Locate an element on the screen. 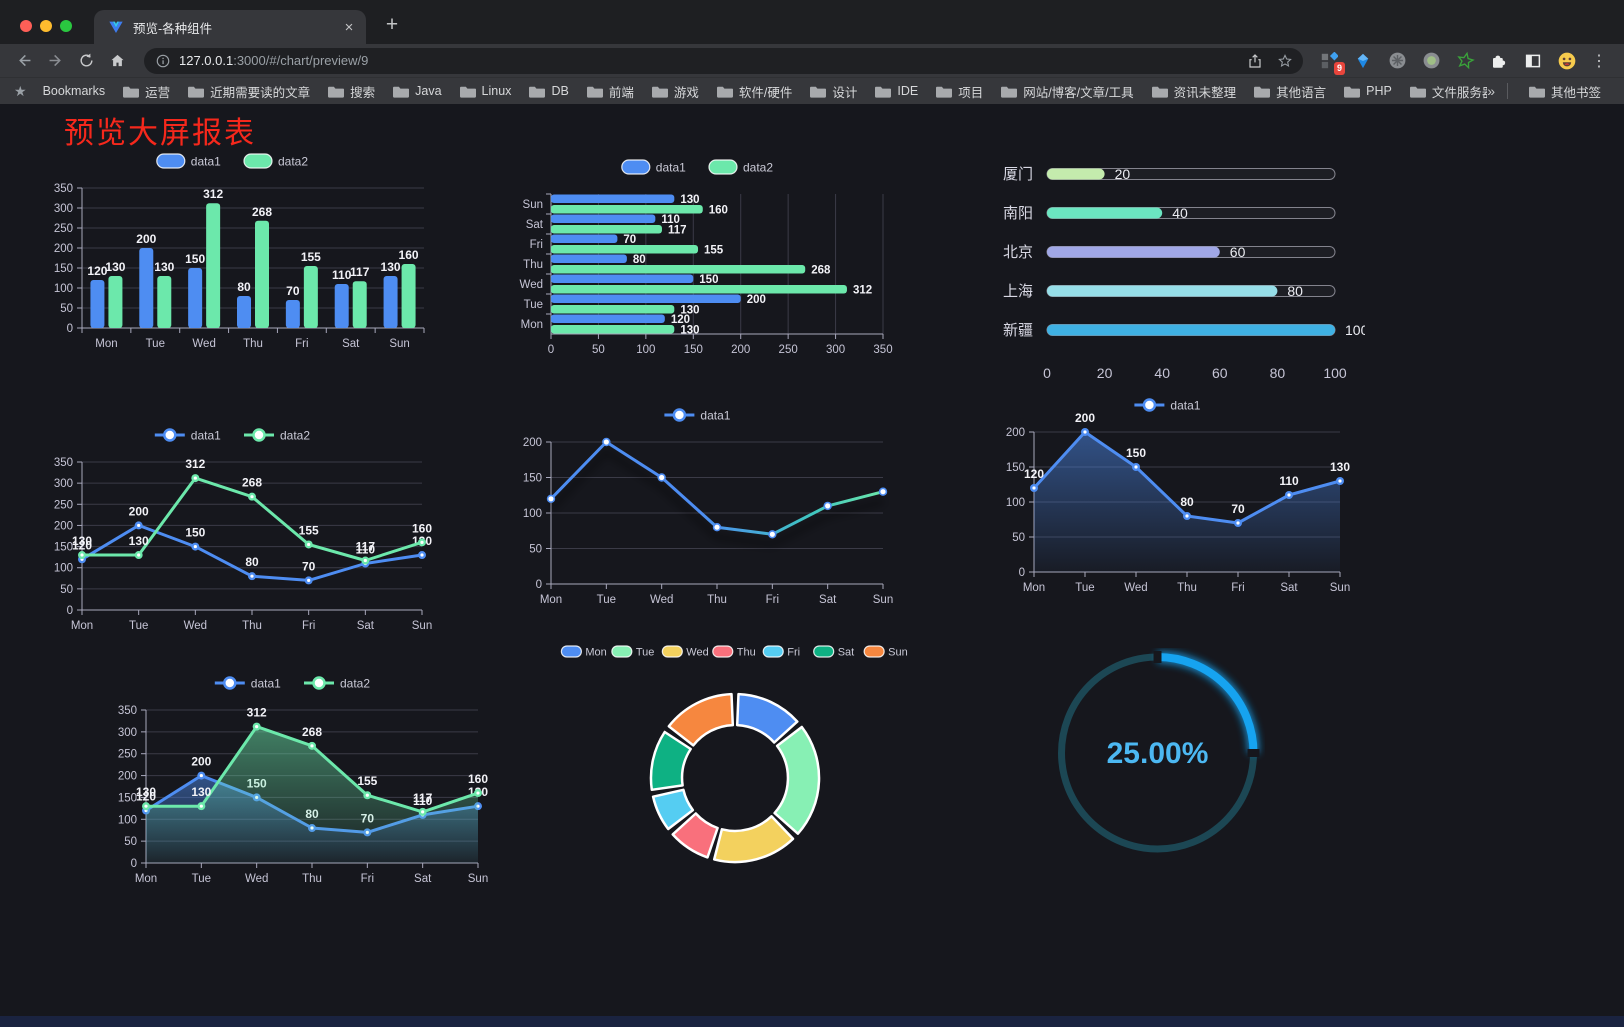  reload-button is located at coordinates (86, 61).